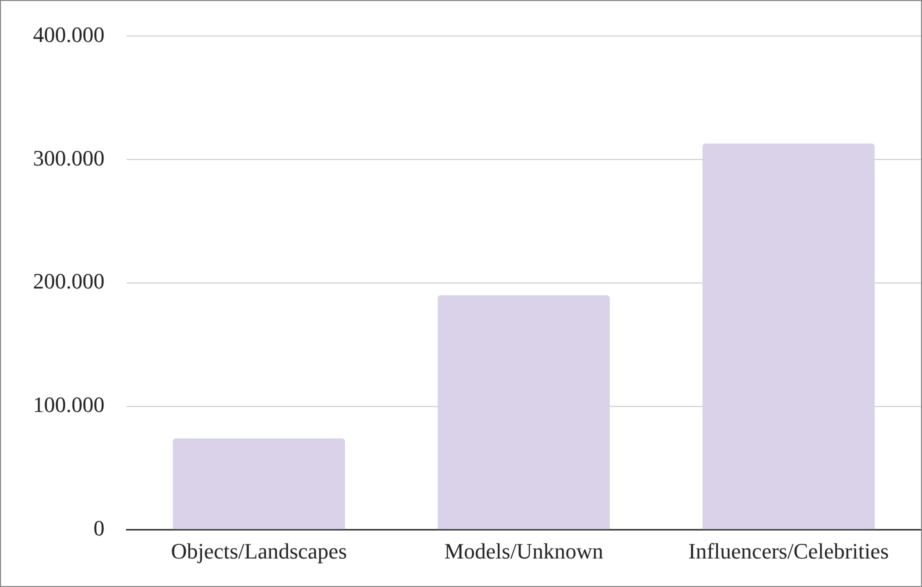 The width and height of the screenshot is (922, 587). Describe the element at coordinates (68, 405) in the screenshot. I see `y-tick-label: 100.000` at that location.